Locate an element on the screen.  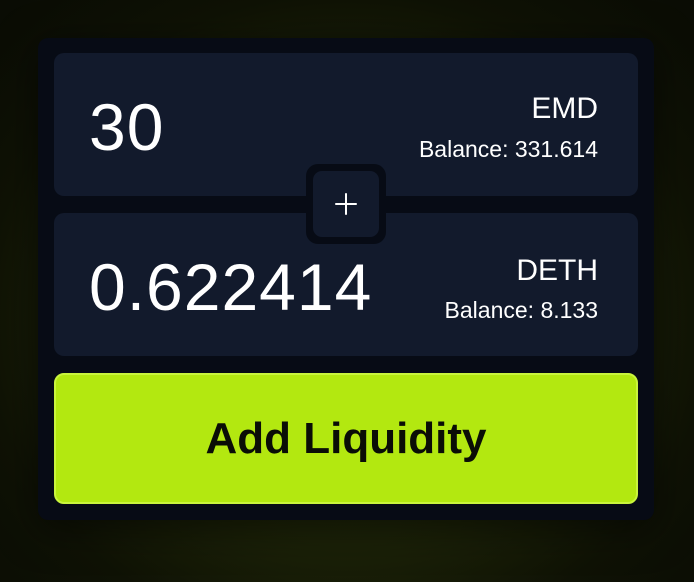
token-b-balance: Balance: 8.133 is located at coordinates (521, 310).